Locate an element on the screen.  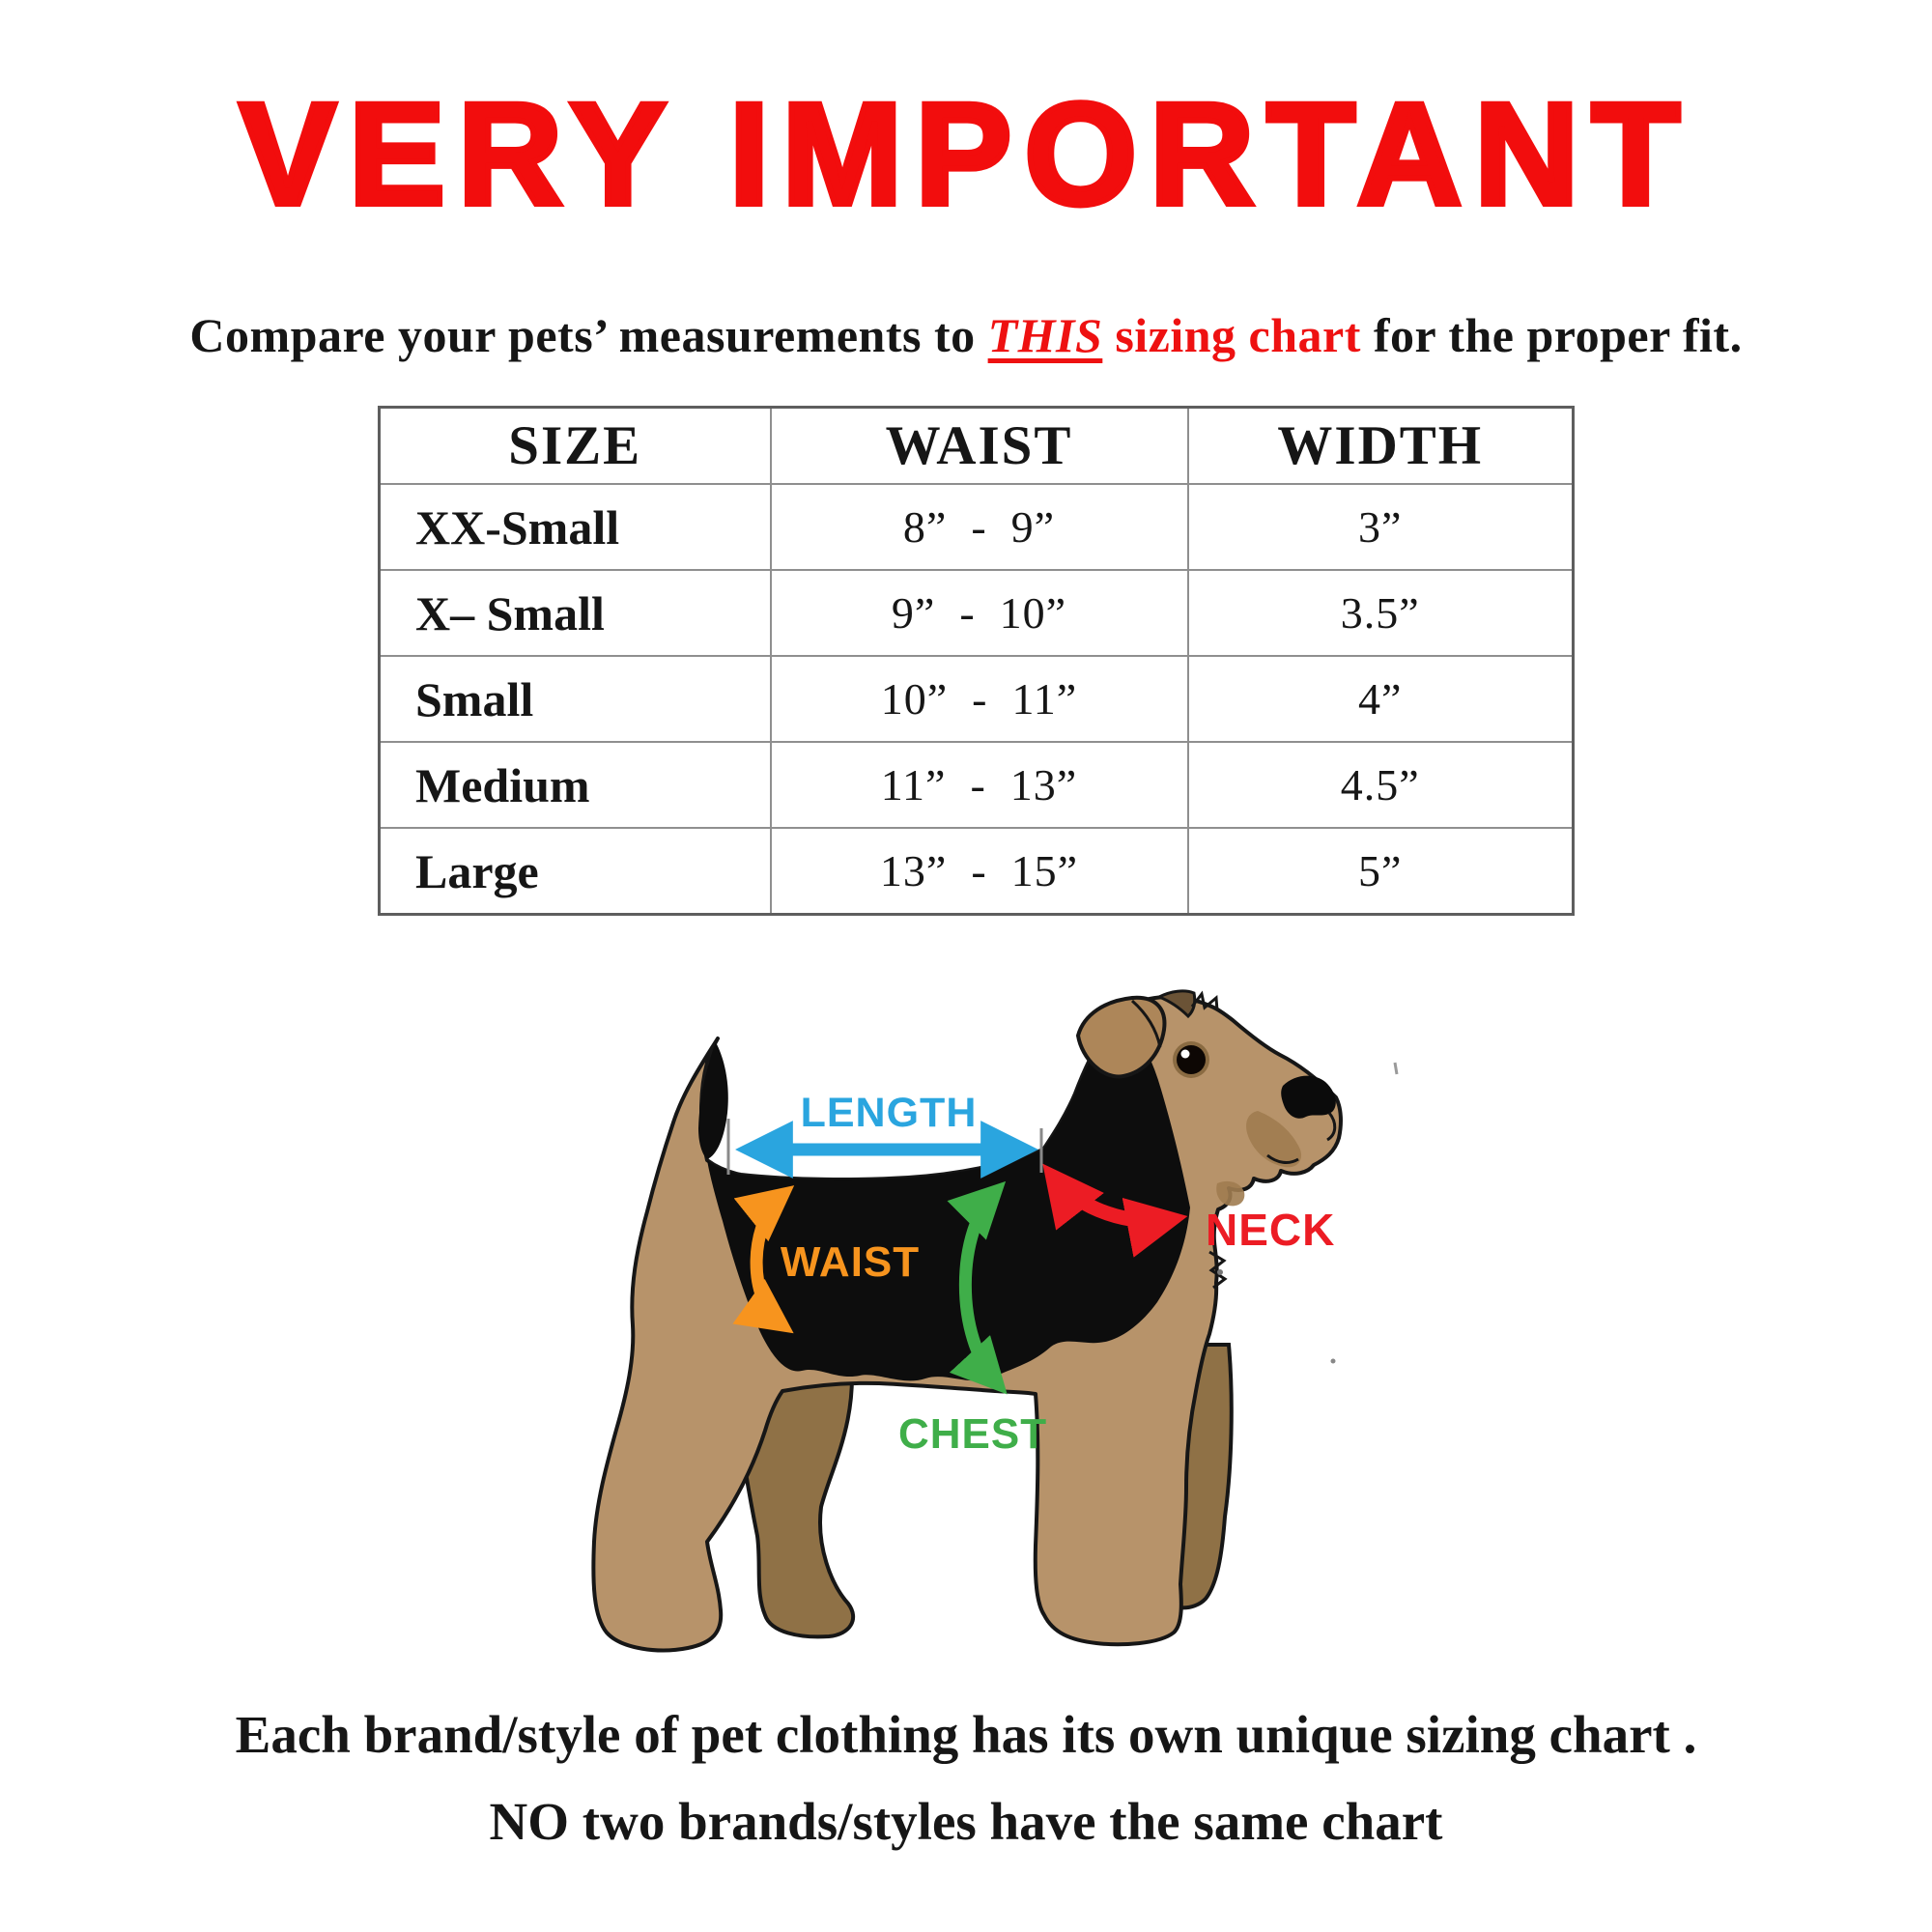
size-cell: Small is located at coordinates (575, 699).